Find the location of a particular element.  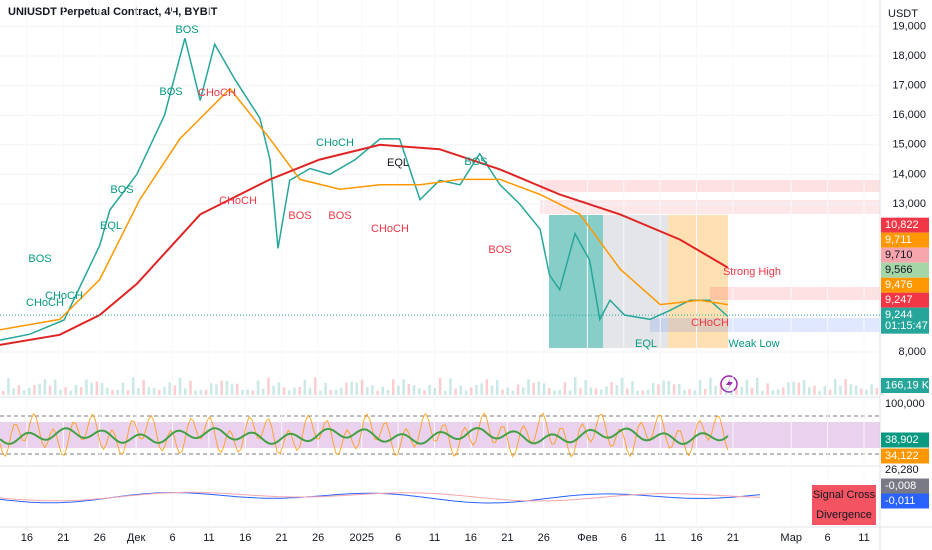

price-label: 9,710 is located at coordinates (899, 255).